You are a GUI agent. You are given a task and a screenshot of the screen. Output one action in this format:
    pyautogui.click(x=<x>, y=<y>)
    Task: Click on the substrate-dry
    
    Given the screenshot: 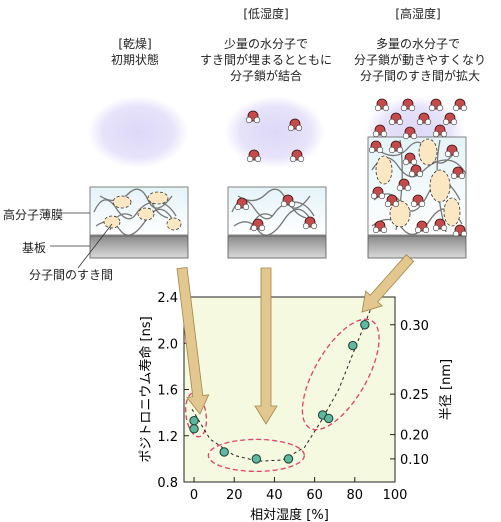 What is the action you would take?
    pyautogui.click(x=139, y=247)
    